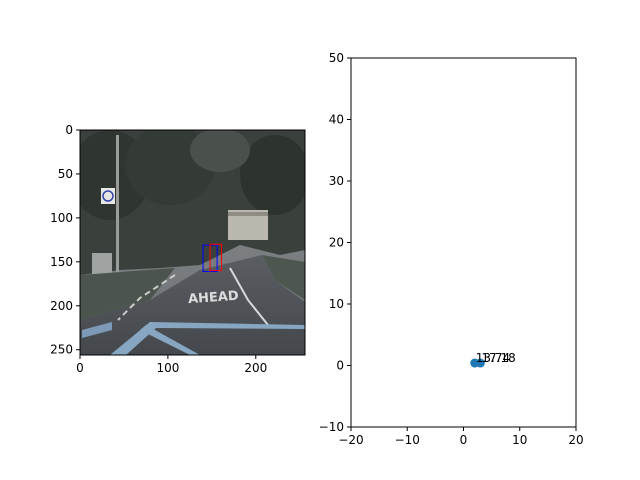  What do you see at coordinates (407, 440) in the screenshot?
I see `right-x-tick-label: −10` at bounding box center [407, 440].